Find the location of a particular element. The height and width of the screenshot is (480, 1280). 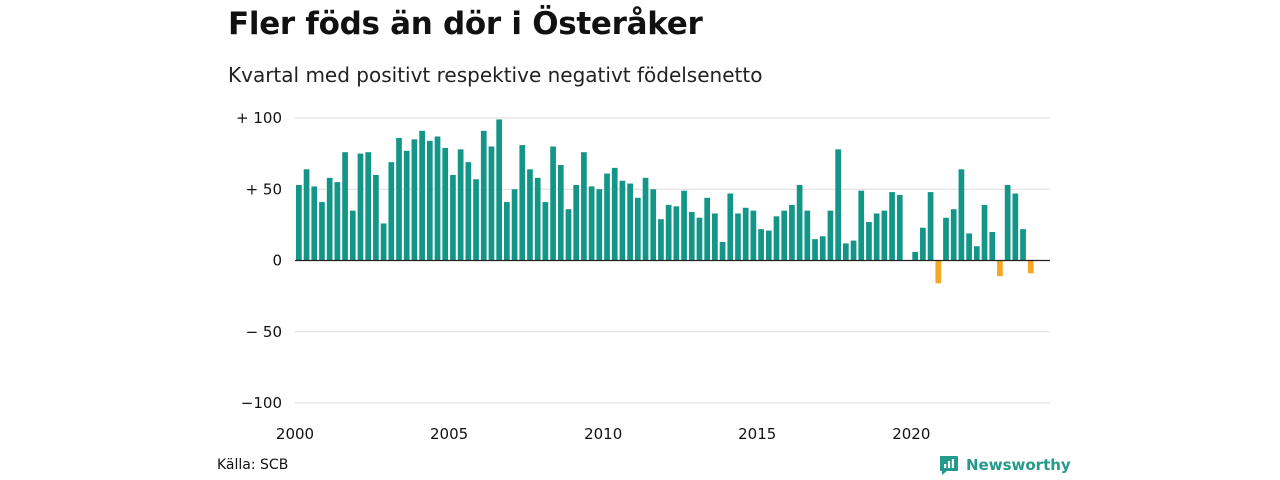

x-tick-label: 2000 is located at coordinates (295, 434).